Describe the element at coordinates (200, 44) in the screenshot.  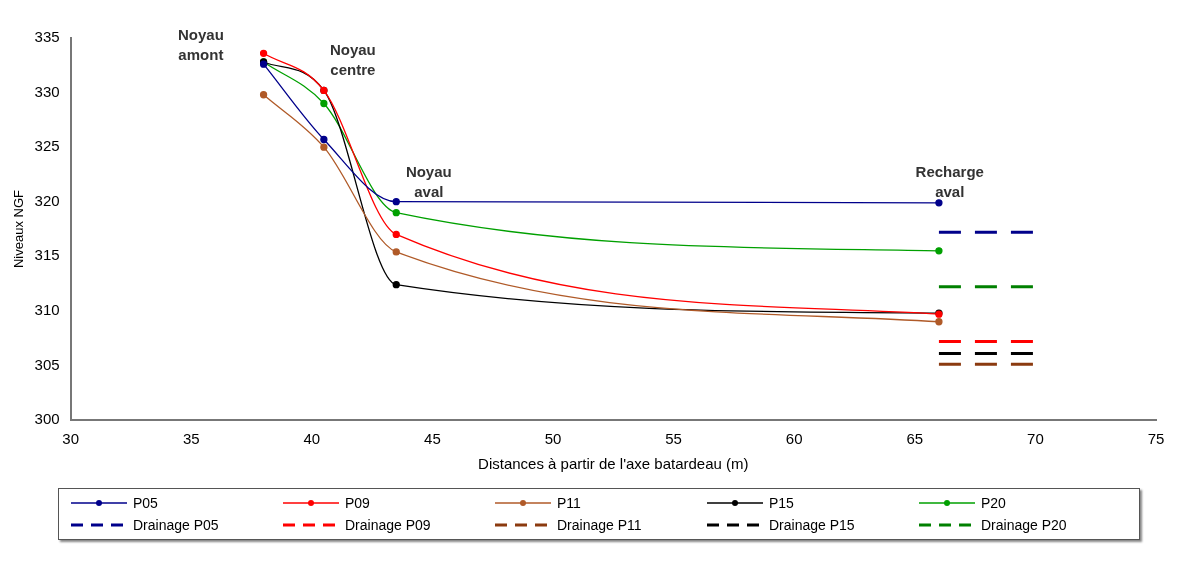
I see `annotation: Noyau amont` at that location.